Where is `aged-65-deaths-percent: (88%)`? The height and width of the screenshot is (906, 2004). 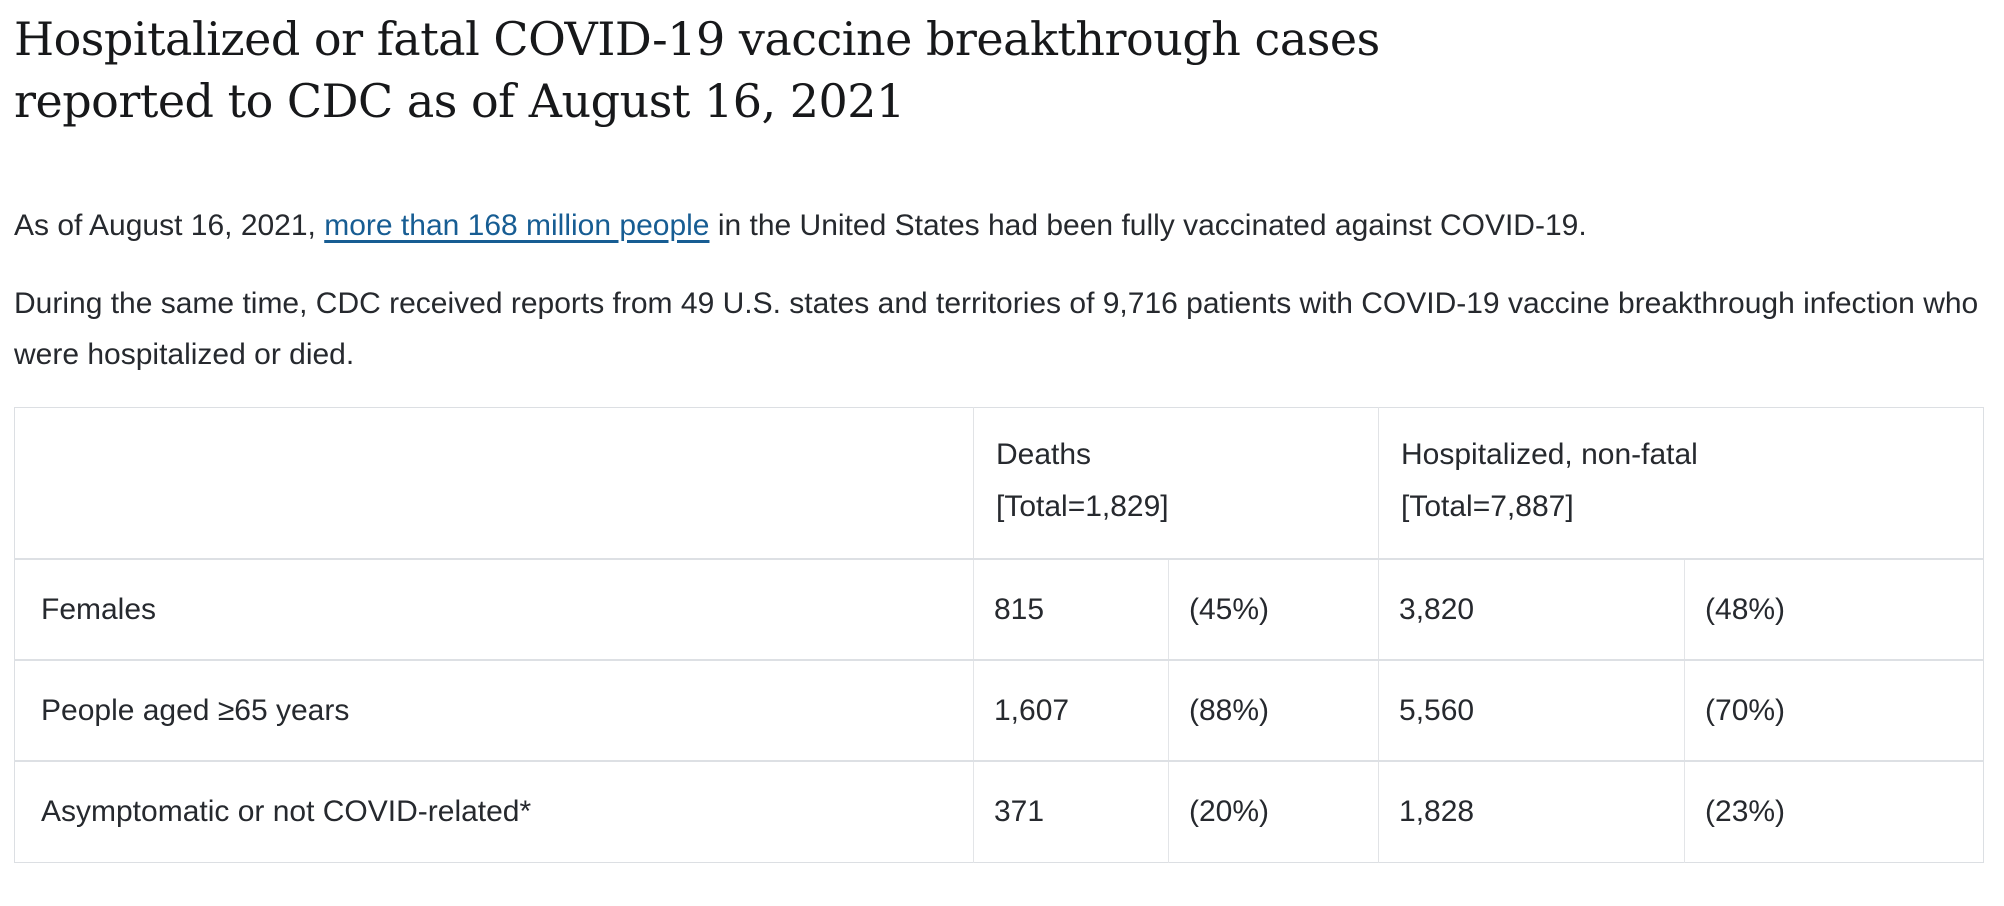
aged-65-deaths-percent: (88%) is located at coordinates (1273, 710).